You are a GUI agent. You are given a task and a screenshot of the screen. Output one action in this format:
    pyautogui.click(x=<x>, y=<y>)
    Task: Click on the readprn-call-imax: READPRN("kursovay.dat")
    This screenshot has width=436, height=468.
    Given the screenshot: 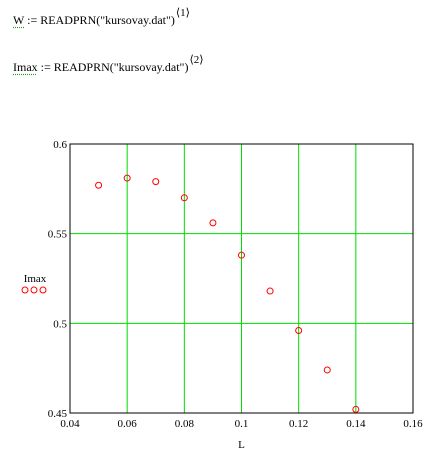 What is the action you would take?
    pyautogui.click(x=121, y=67)
    